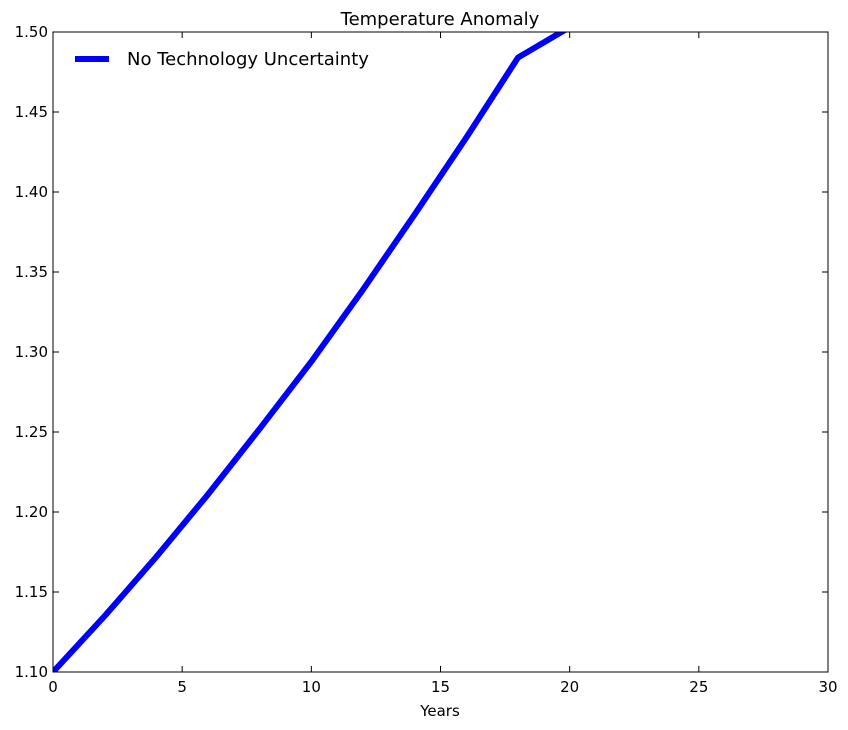 The width and height of the screenshot is (848, 730). I want to click on x-tick-label: 15, so click(440, 687).